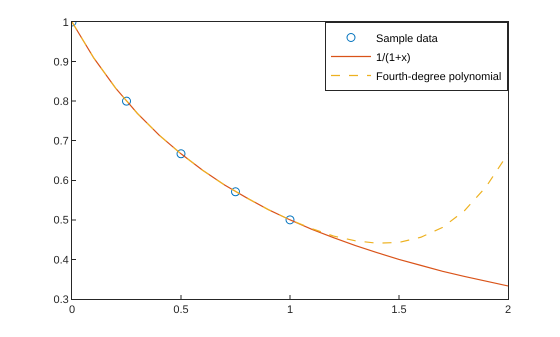 This screenshot has width=560, height=337. What do you see at coordinates (61, 260) in the screenshot?
I see `y-tick-label: 0.4` at bounding box center [61, 260].